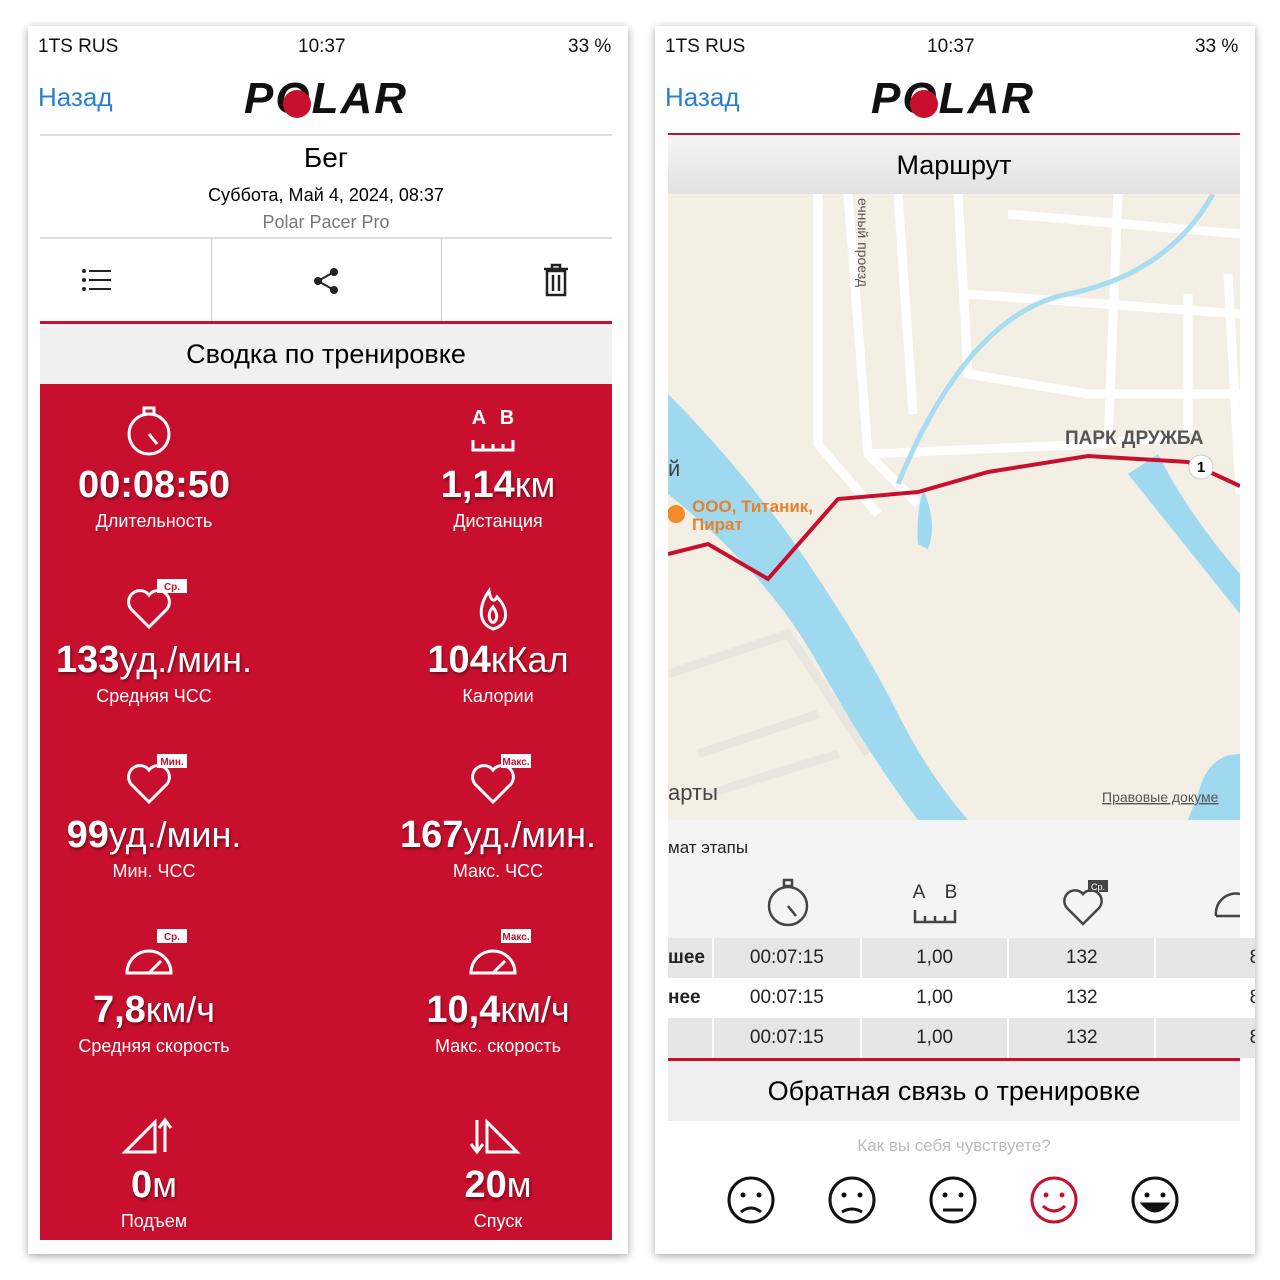 This screenshot has width=1280, height=1280. Describe the element at coordinates (515, 937) in the screenshot. I see `badge: Макс.` at that location.